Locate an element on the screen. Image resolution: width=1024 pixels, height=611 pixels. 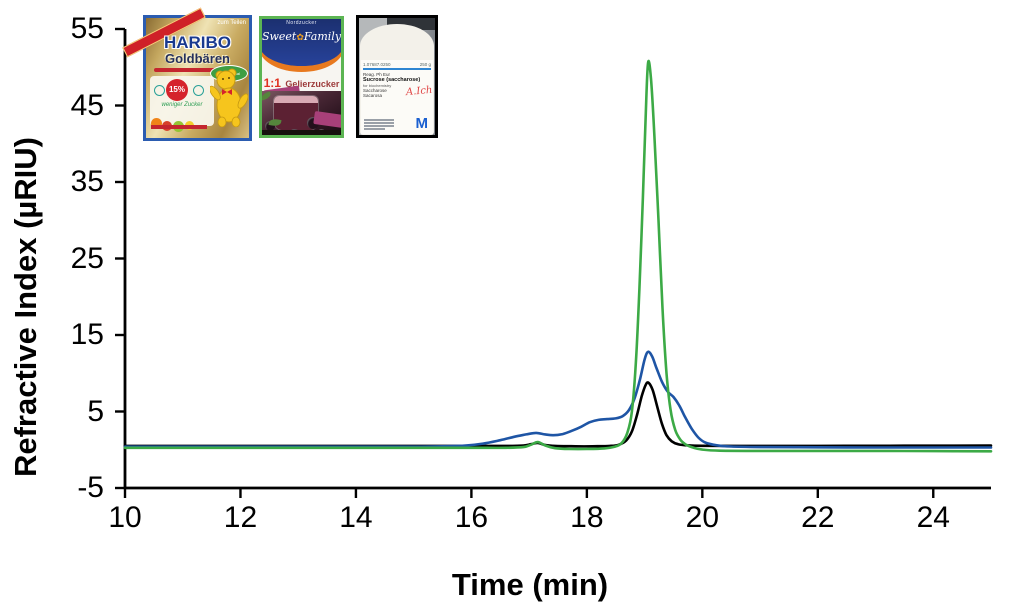
inset-photo-sweetfamily-gelierzucker: Nordzucker Sweet✿Family 1:1 Gelierzucker is located at coordinates (301, 77).